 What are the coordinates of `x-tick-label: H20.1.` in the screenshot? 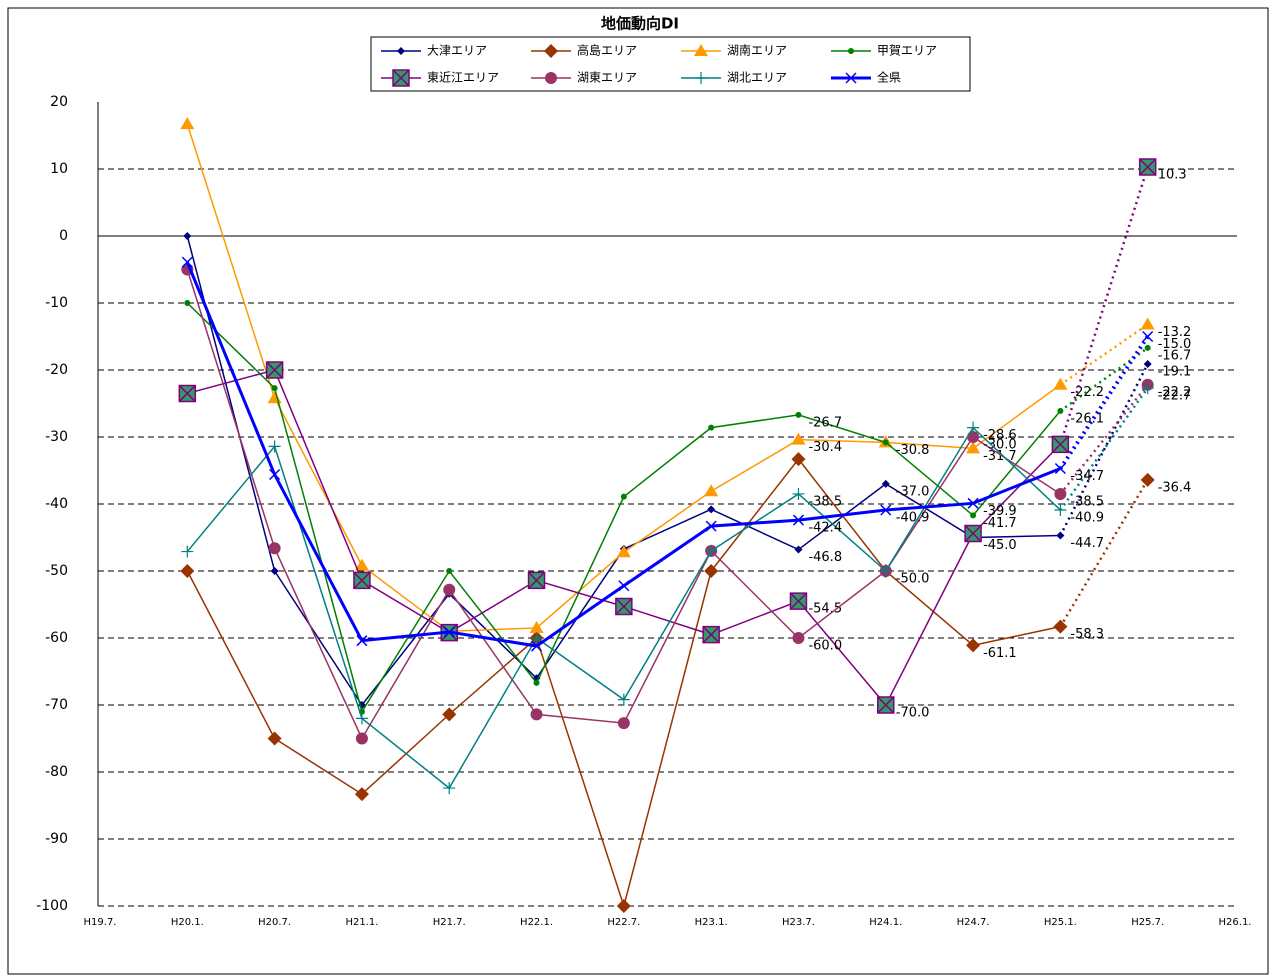 It's located at (187, 922).